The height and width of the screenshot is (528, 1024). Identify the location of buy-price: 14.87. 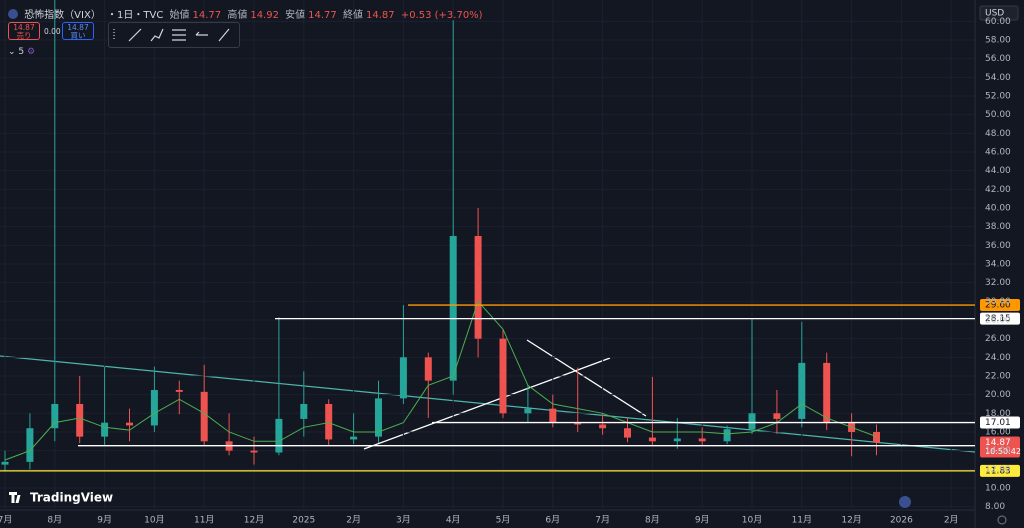
(78, 27).